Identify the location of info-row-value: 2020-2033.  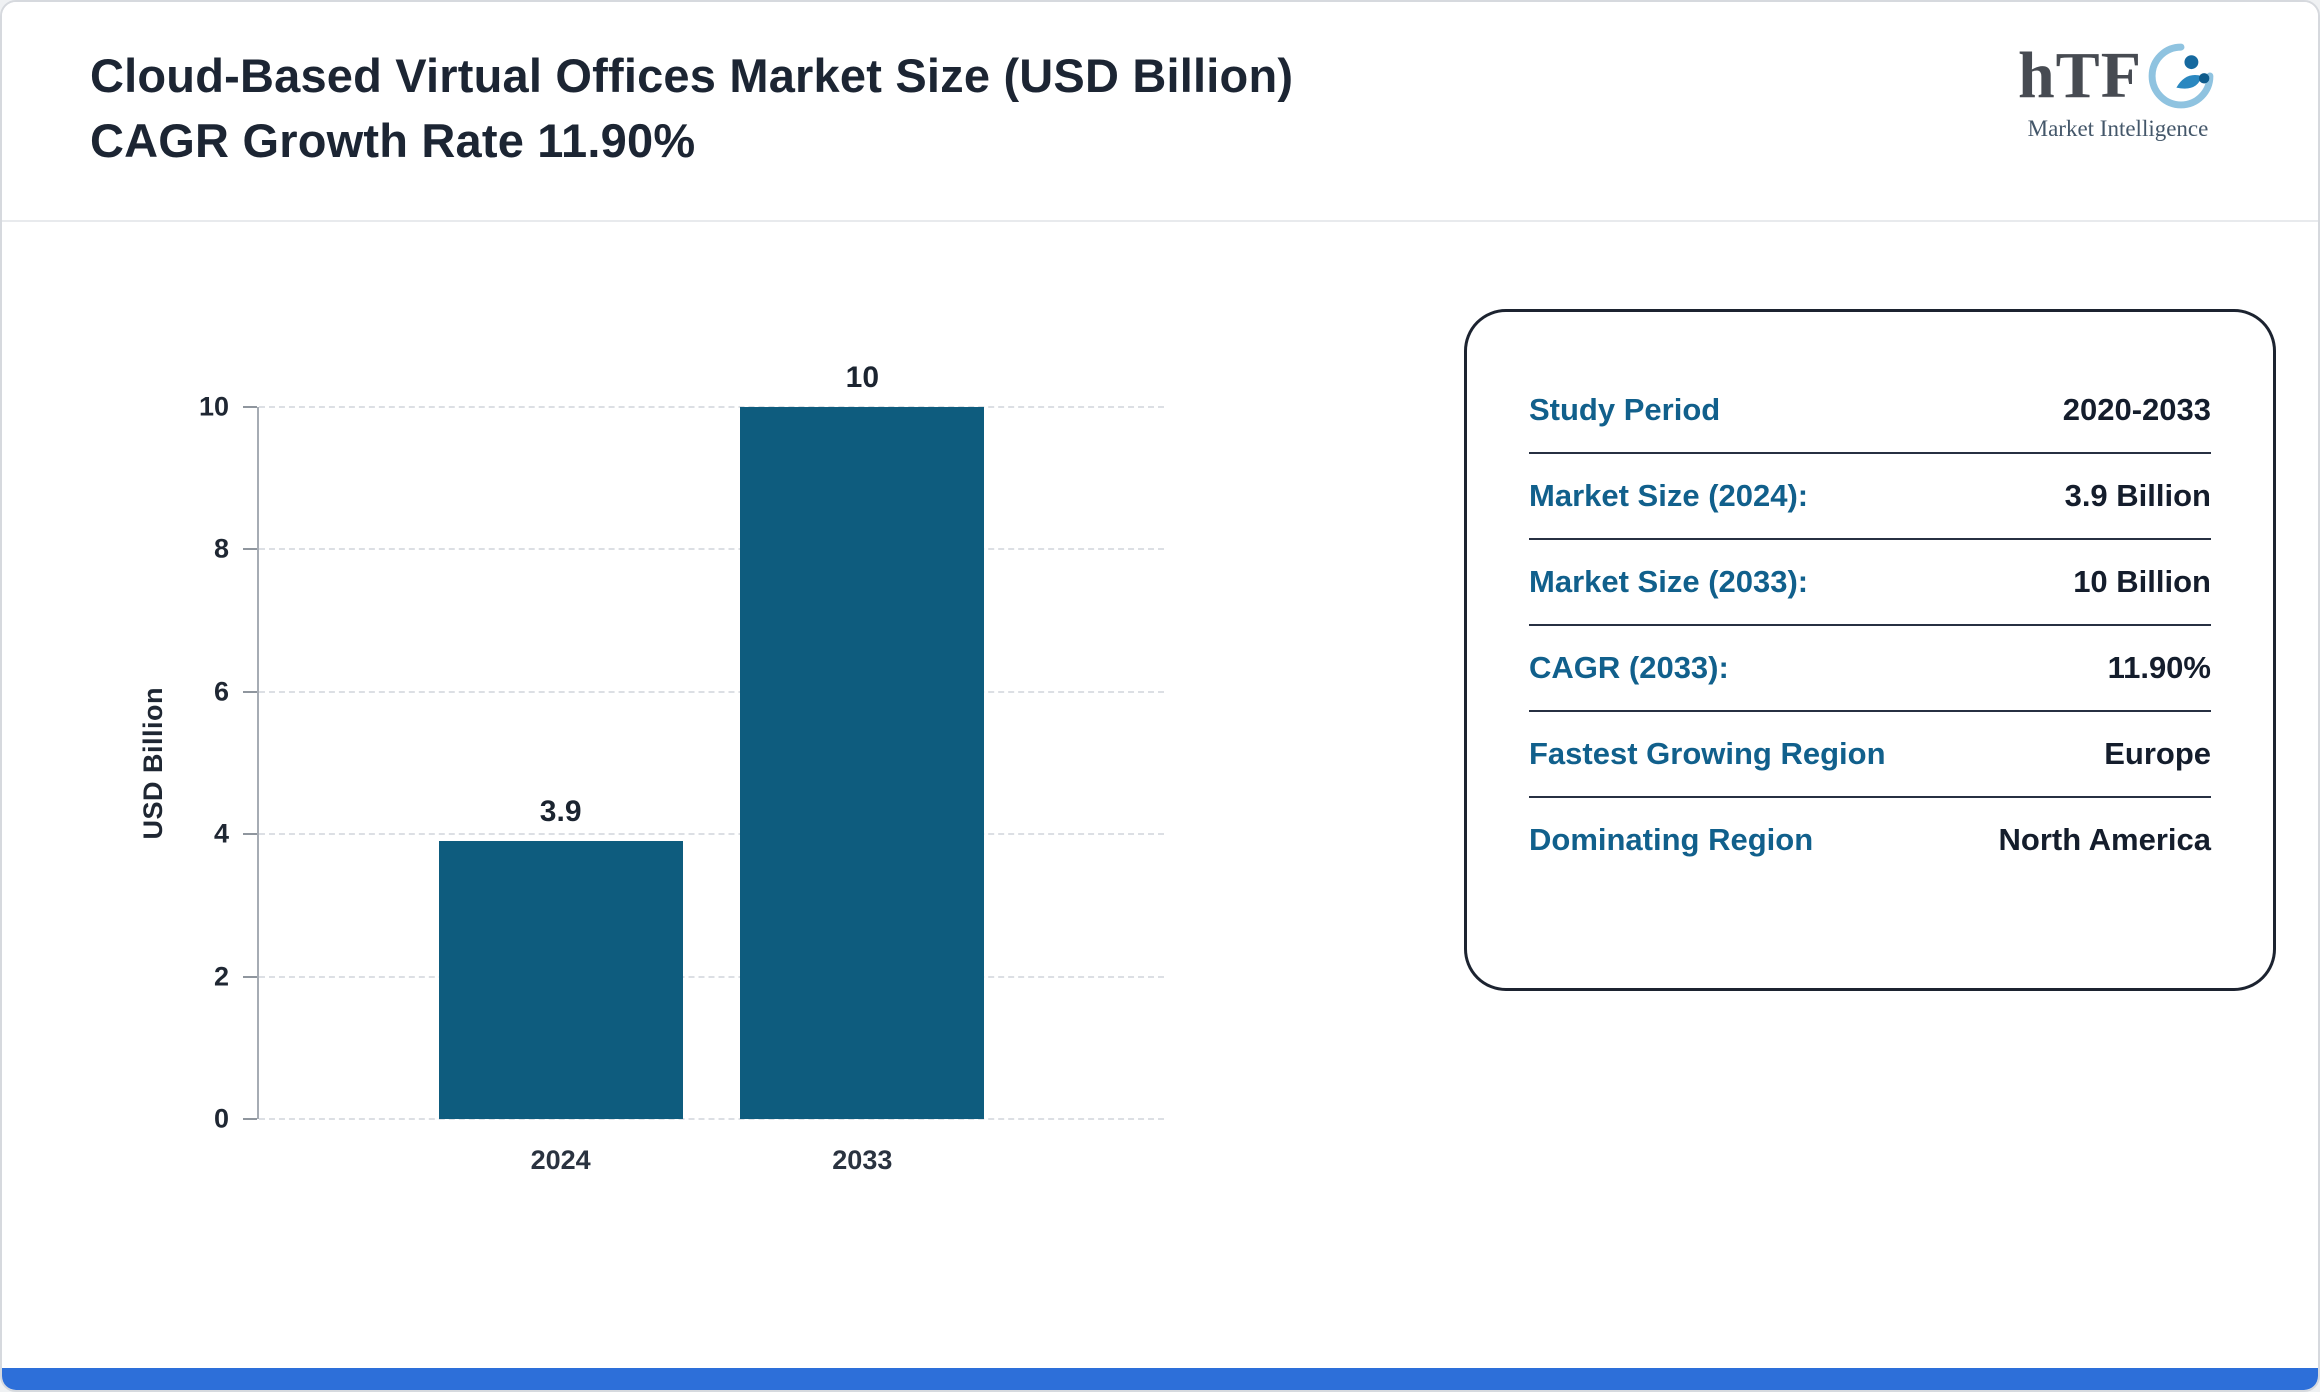
(2136, 409).